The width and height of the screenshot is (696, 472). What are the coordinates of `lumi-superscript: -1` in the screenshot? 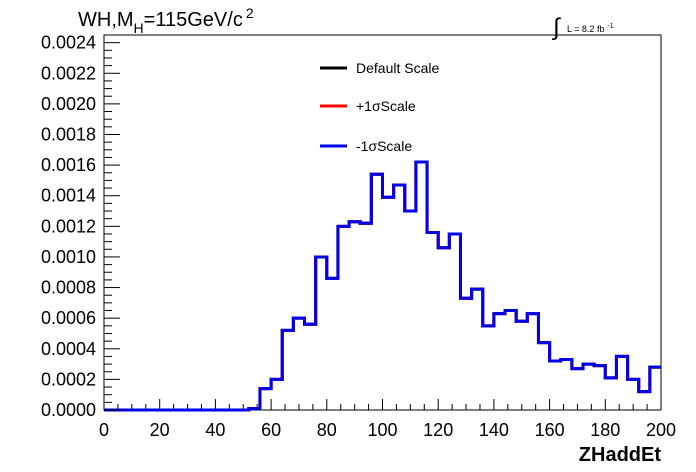 It's located at (610, 26).